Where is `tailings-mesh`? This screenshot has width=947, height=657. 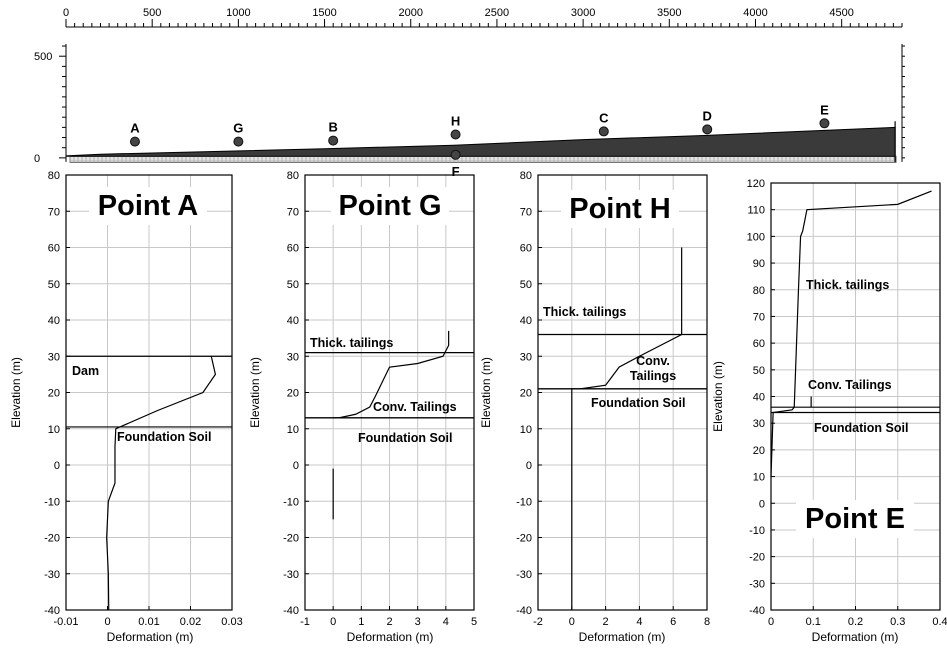 tailings-mesh is located at coordinates (480, 141).